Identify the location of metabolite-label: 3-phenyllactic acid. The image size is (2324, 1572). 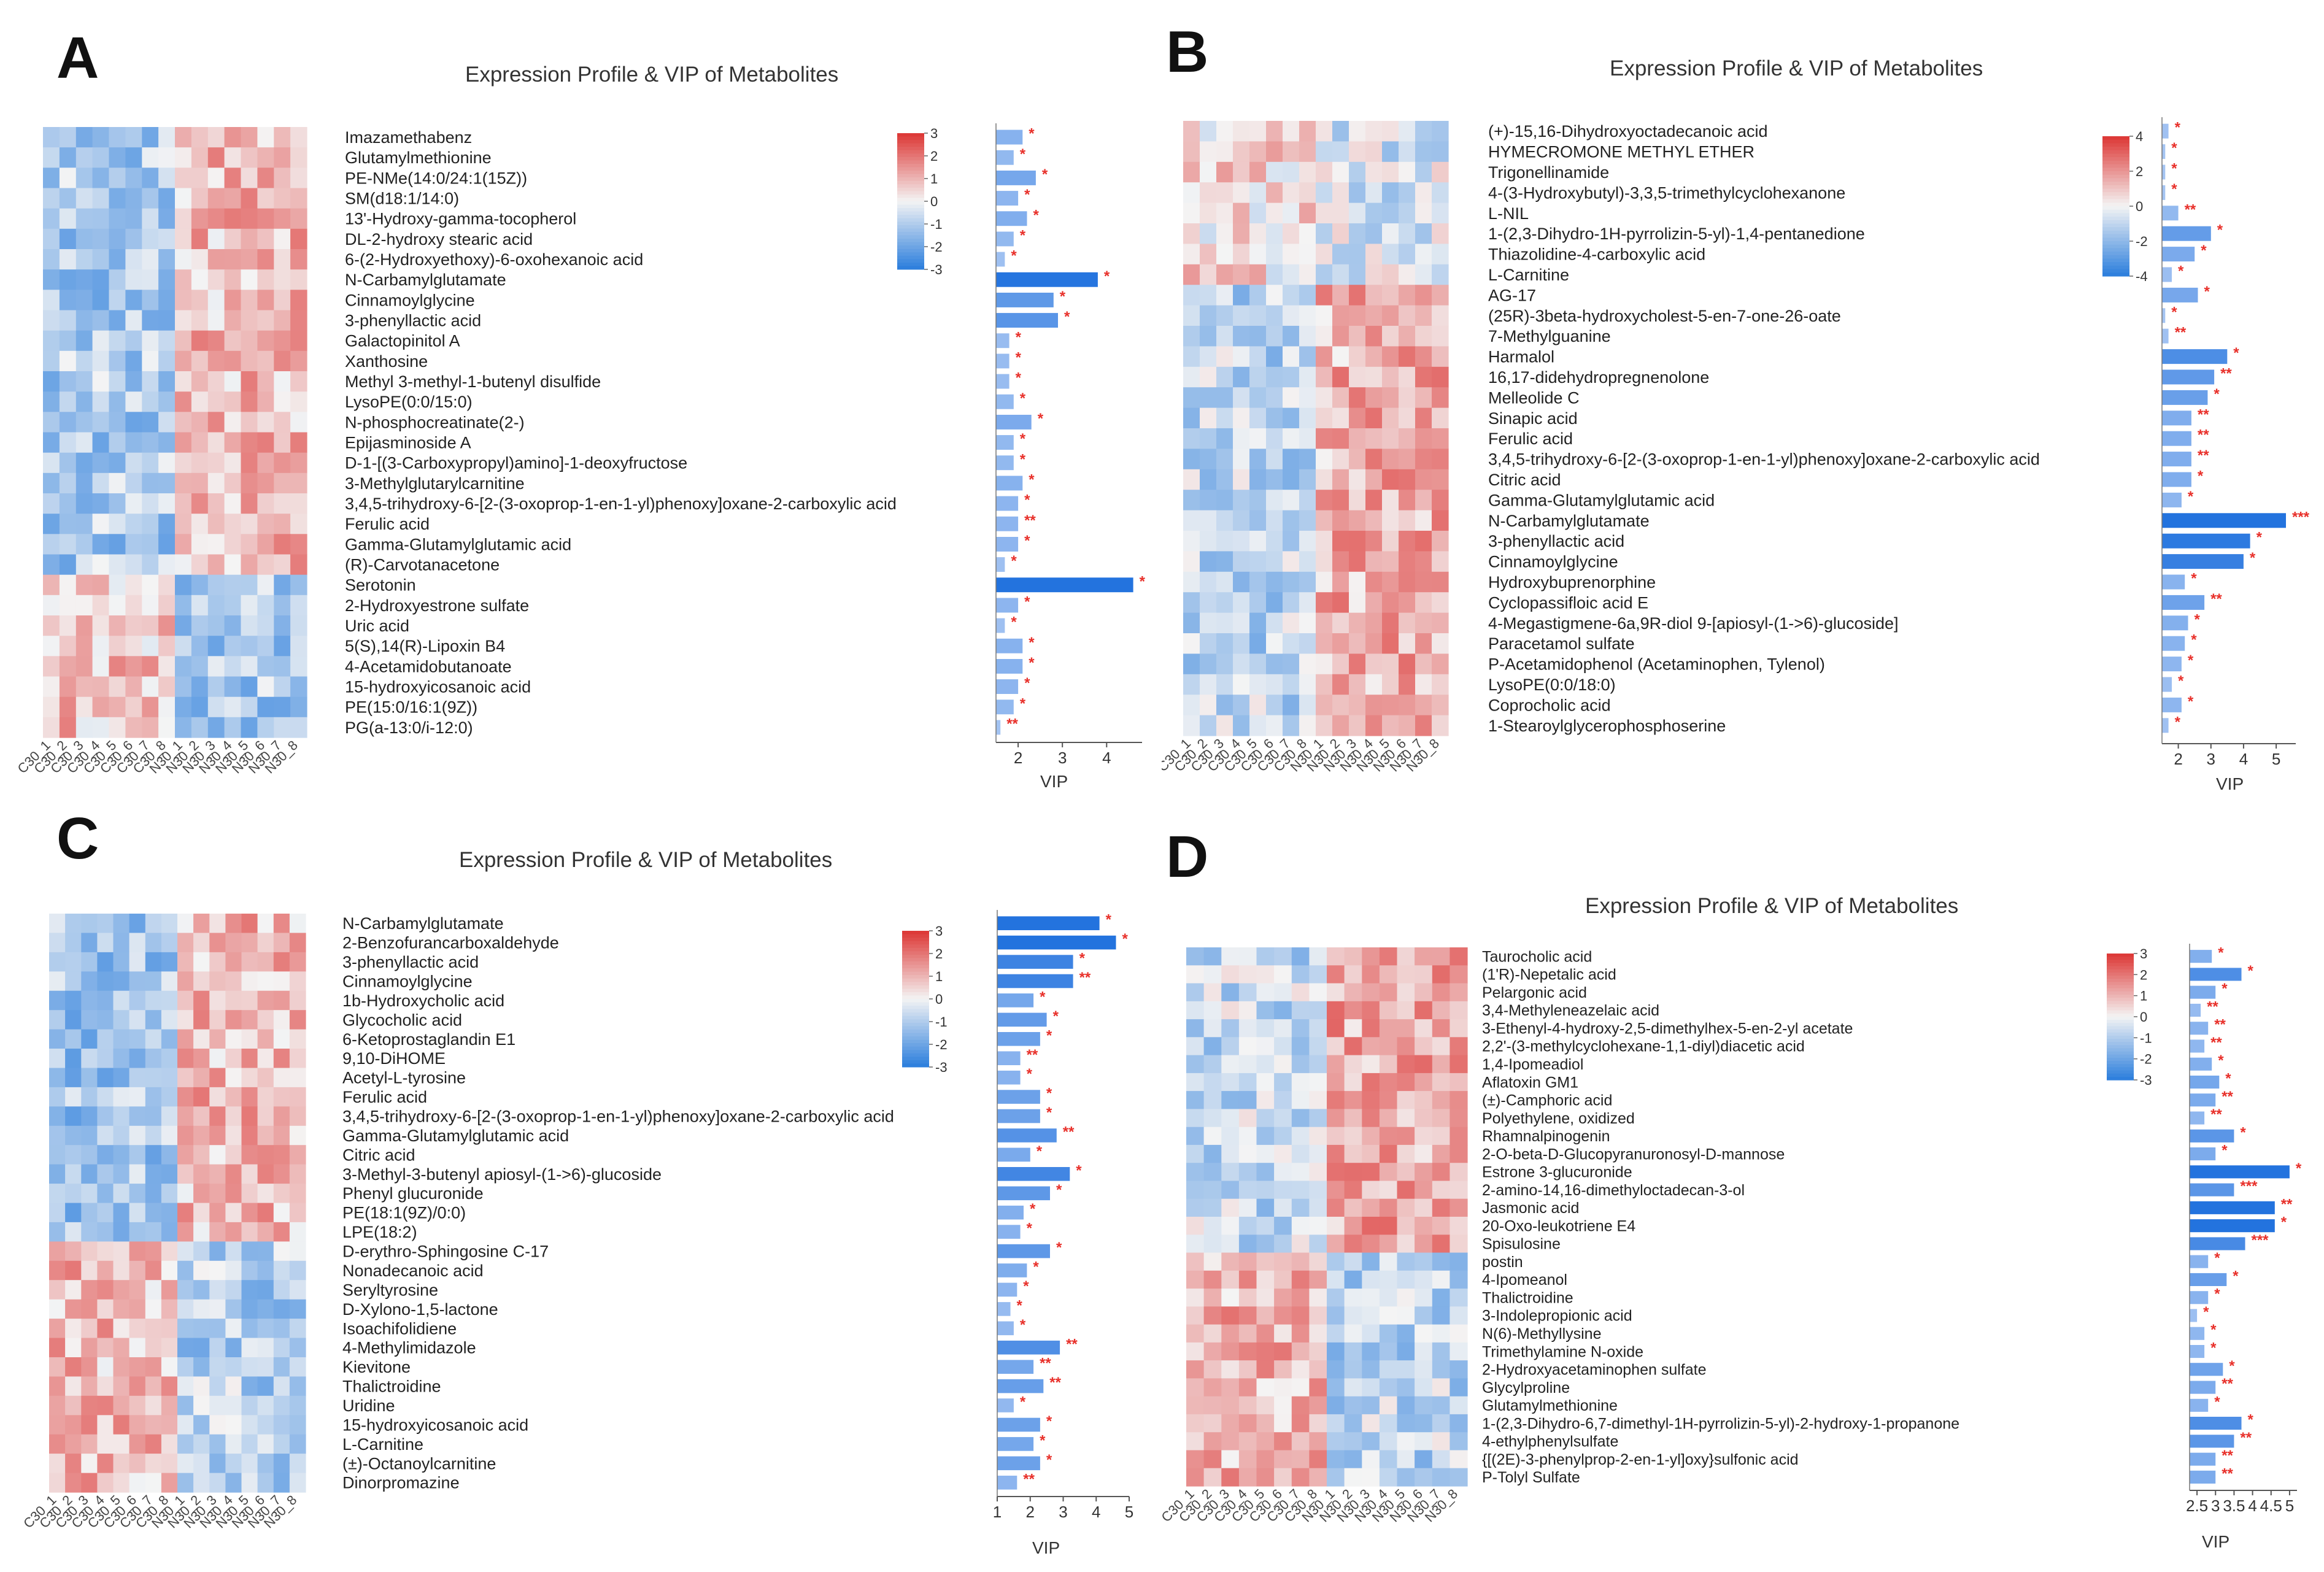
(1556, 541).